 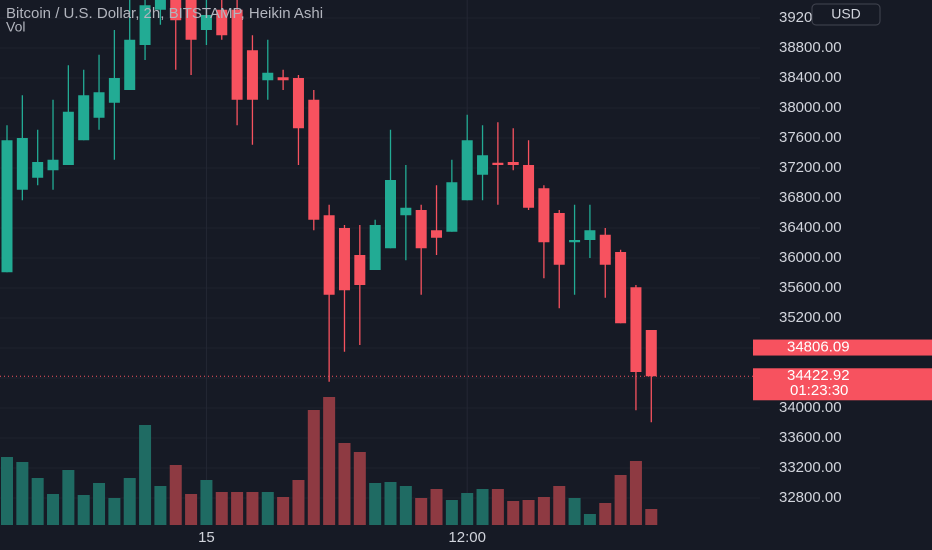 I want to click on currency-button, so click(x=846, y=14).